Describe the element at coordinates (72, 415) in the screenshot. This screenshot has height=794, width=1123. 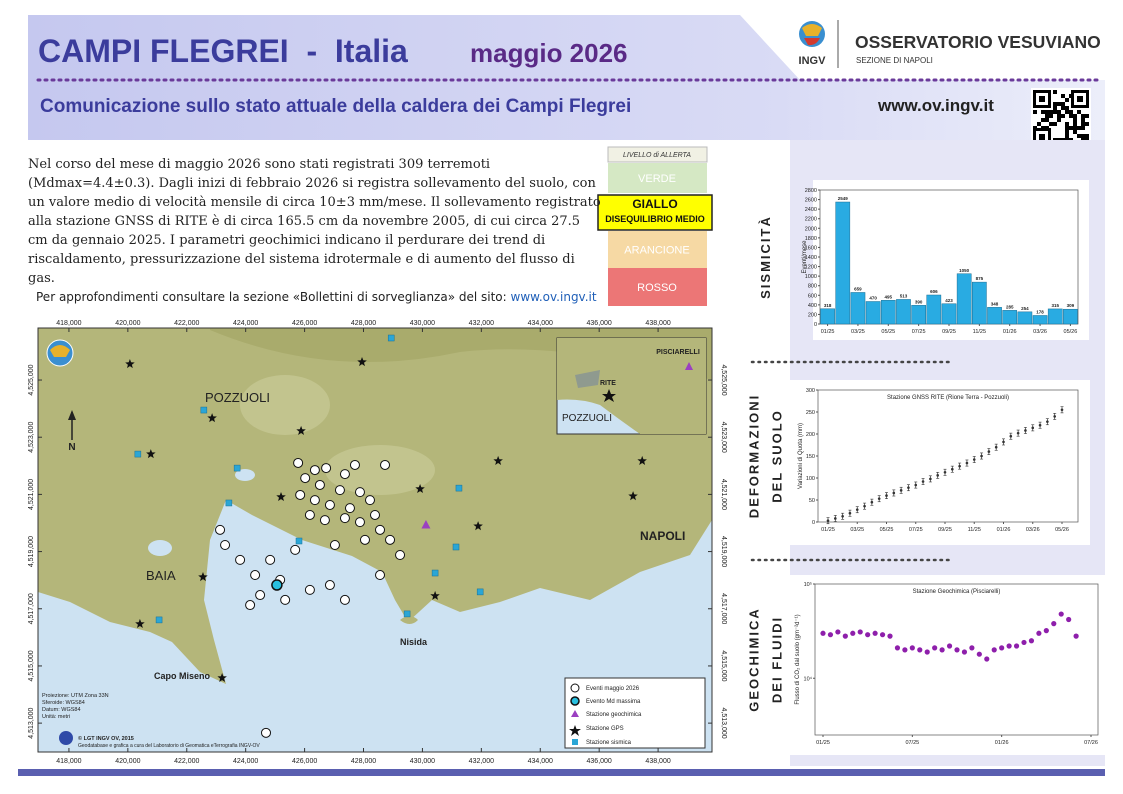
I see `north-arrow-head` at that location.